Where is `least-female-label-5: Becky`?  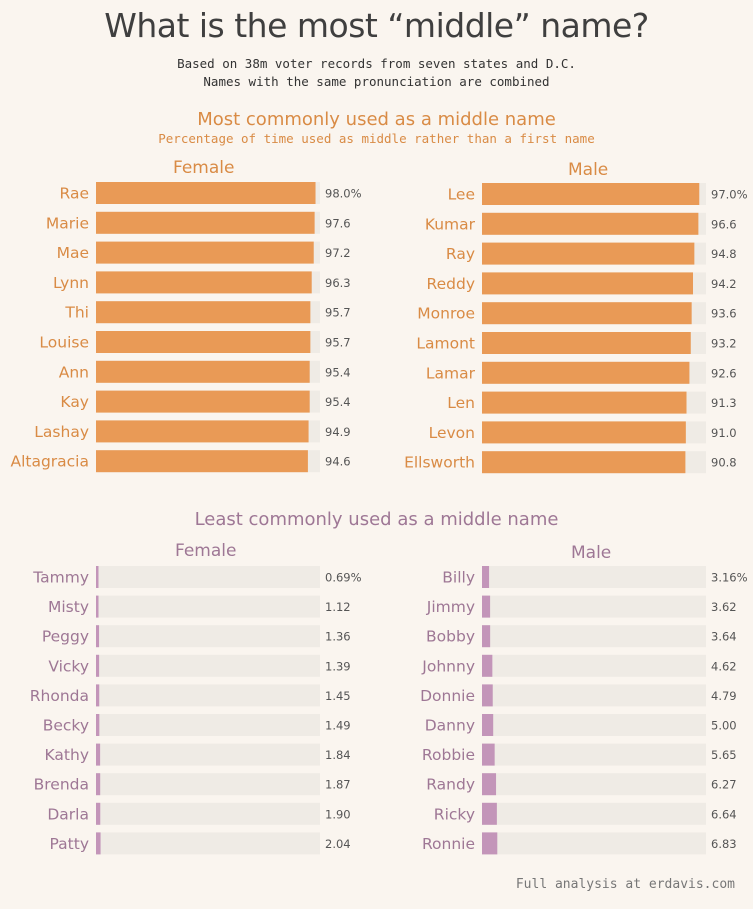
least-female-label-5: Becky is located at coordinates (66, 726).